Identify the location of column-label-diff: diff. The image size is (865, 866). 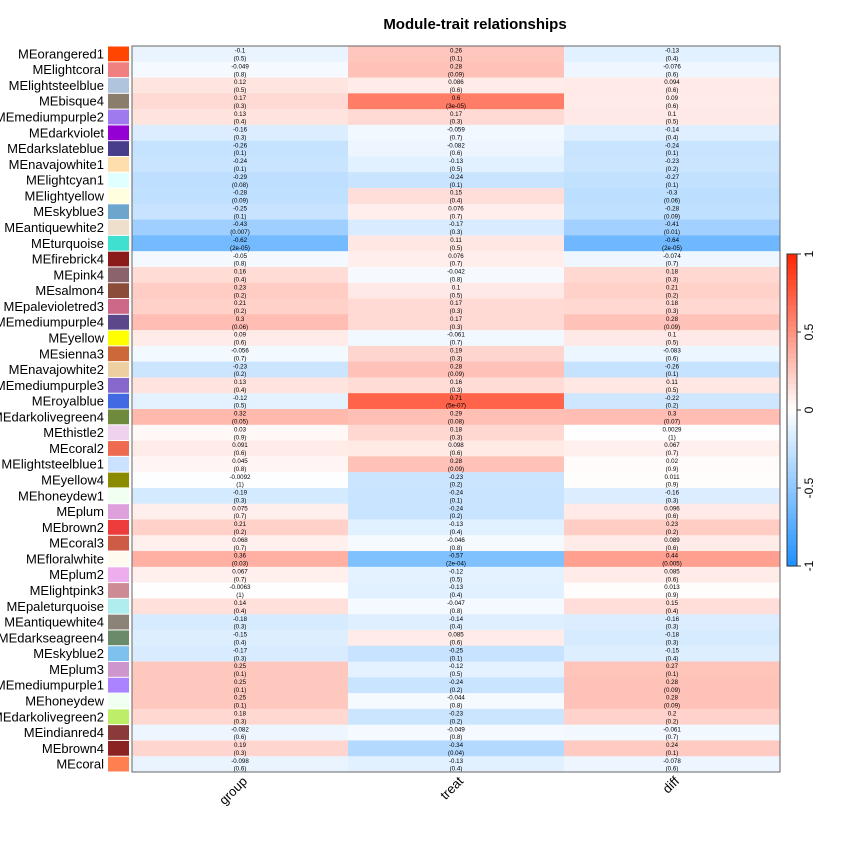
(670, 784).